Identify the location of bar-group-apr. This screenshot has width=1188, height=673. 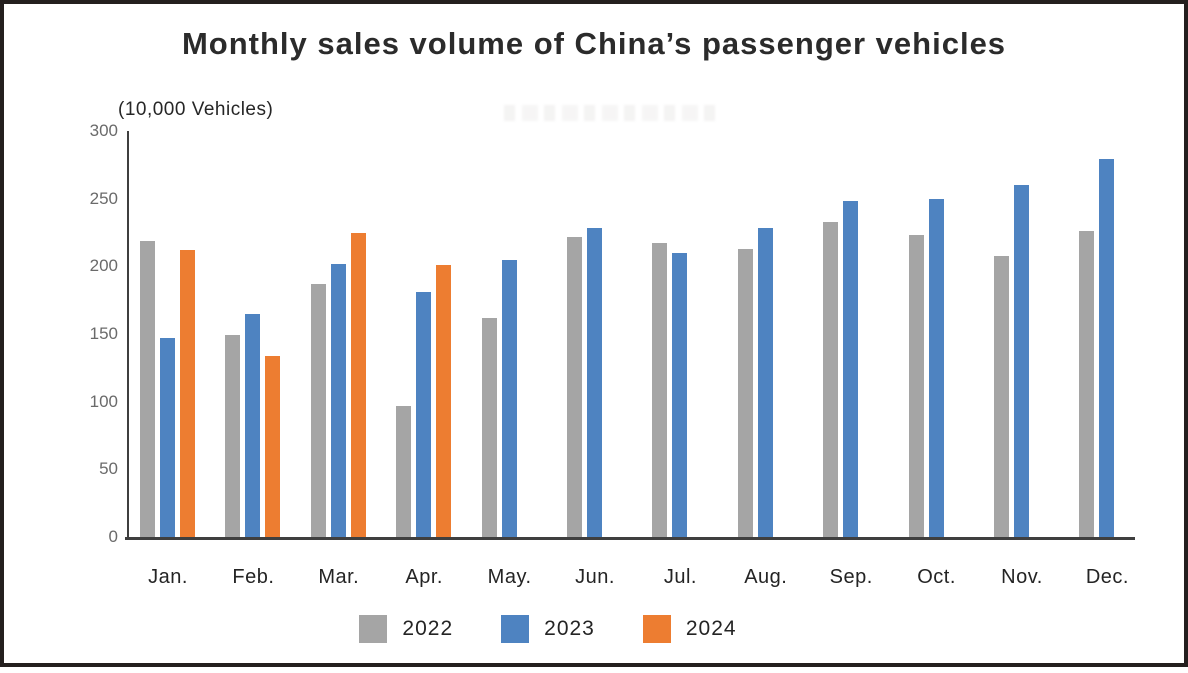
(424, 334).